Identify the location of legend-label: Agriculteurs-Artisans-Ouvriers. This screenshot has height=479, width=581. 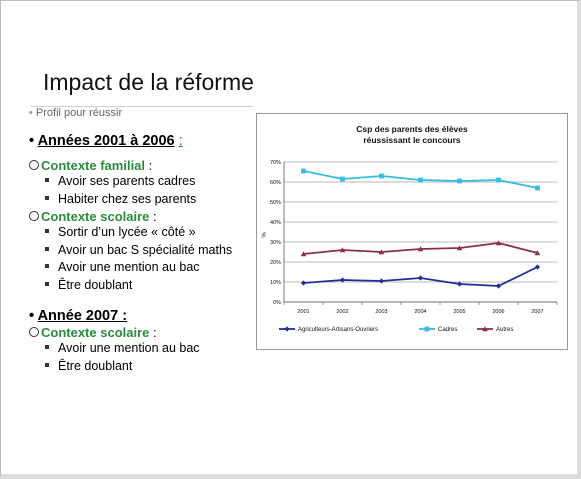
(338, 330).